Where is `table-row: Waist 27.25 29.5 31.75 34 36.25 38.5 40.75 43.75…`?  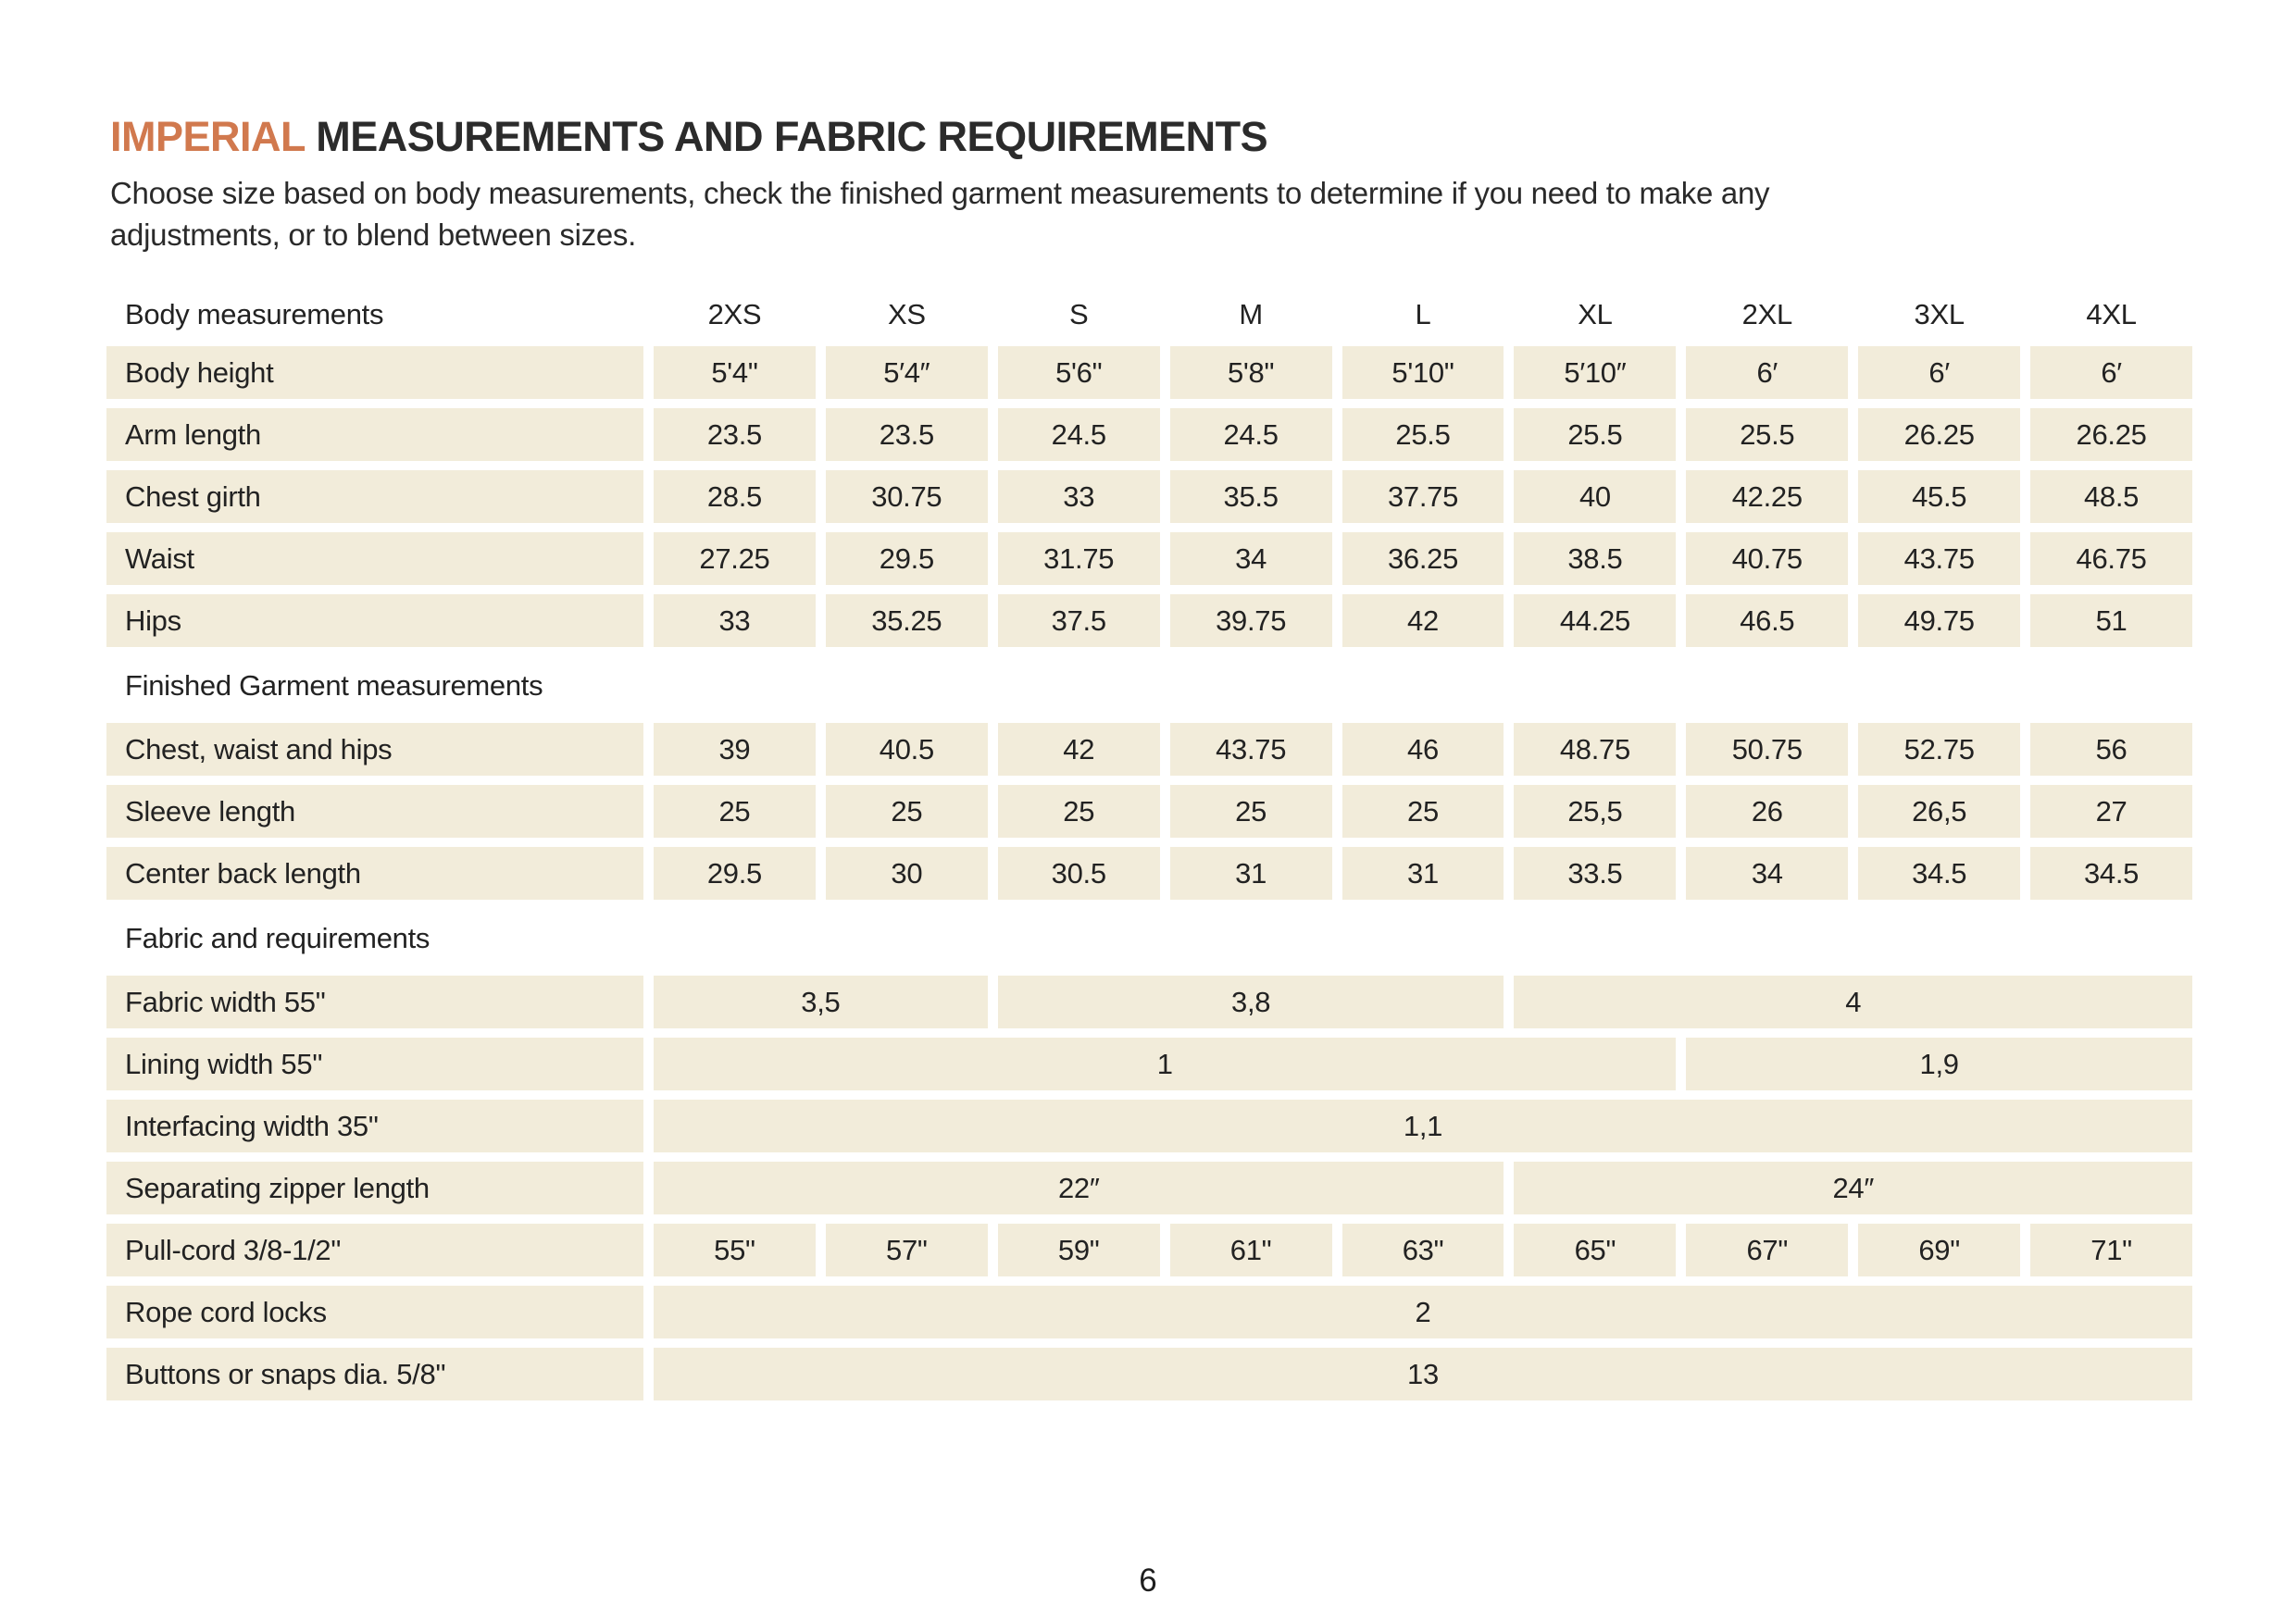 table-row: Waist 27.25 29.5 31.75 34 36.25 38.5 40.75 43.75… is located at coordinates (1149, 558).